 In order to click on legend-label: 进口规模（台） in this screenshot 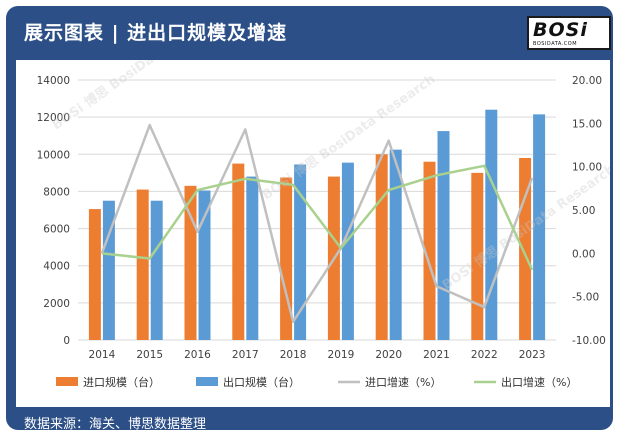, I will do `click(121, 382)`.